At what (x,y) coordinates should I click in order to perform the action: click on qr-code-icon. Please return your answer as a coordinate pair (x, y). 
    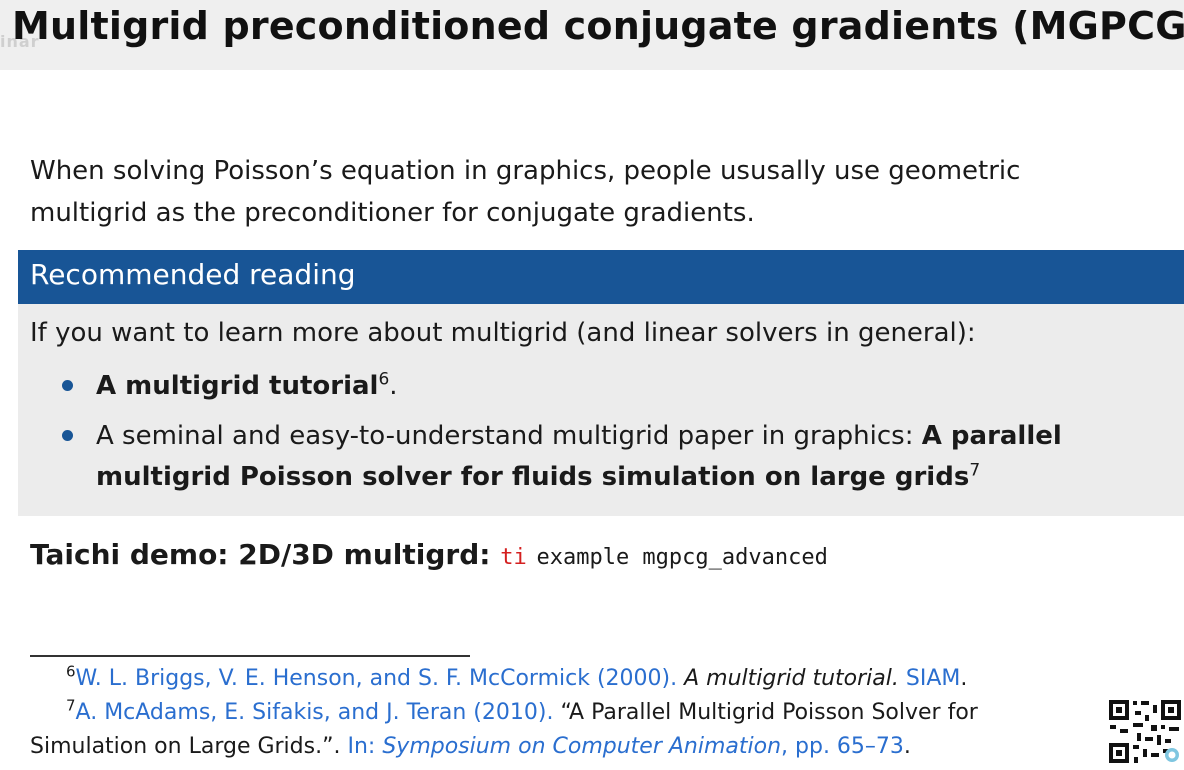
    Looking at the image, I should click on (1145, 731).